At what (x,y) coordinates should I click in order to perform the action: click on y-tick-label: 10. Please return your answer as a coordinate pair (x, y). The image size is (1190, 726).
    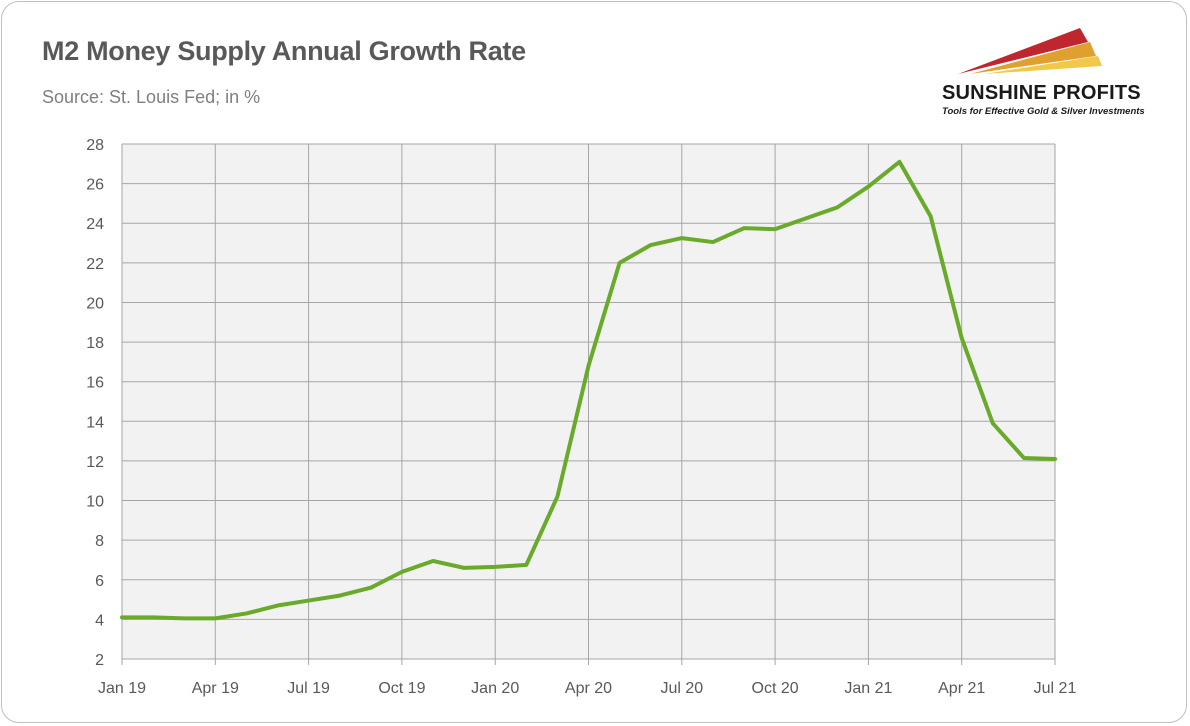
    Looking at the image, I should click on (95, 502).